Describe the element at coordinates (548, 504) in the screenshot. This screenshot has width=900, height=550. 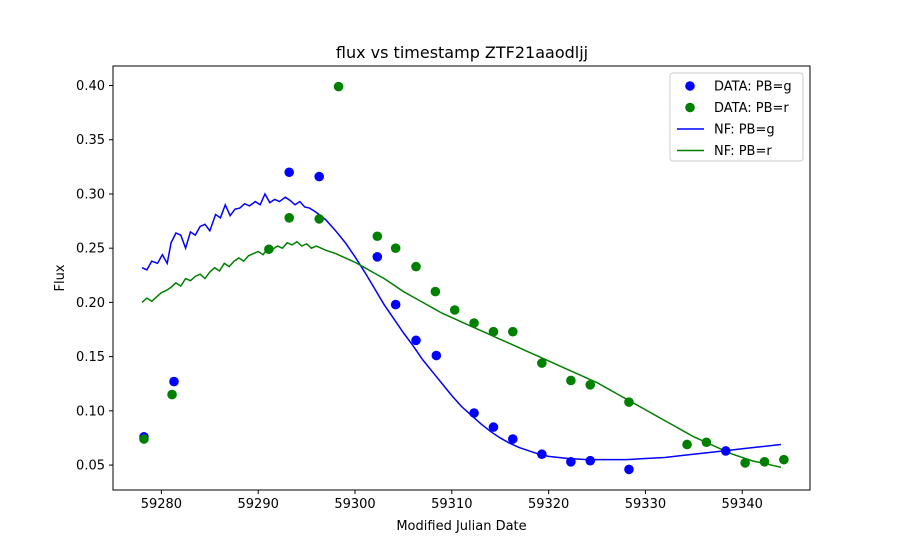
I see `x-tick-label: 59320` at that location.